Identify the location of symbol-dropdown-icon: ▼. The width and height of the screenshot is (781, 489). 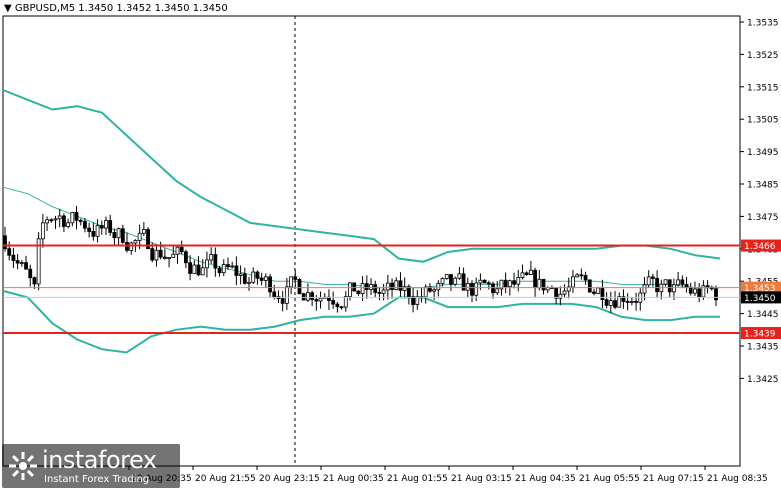
(8, 8).